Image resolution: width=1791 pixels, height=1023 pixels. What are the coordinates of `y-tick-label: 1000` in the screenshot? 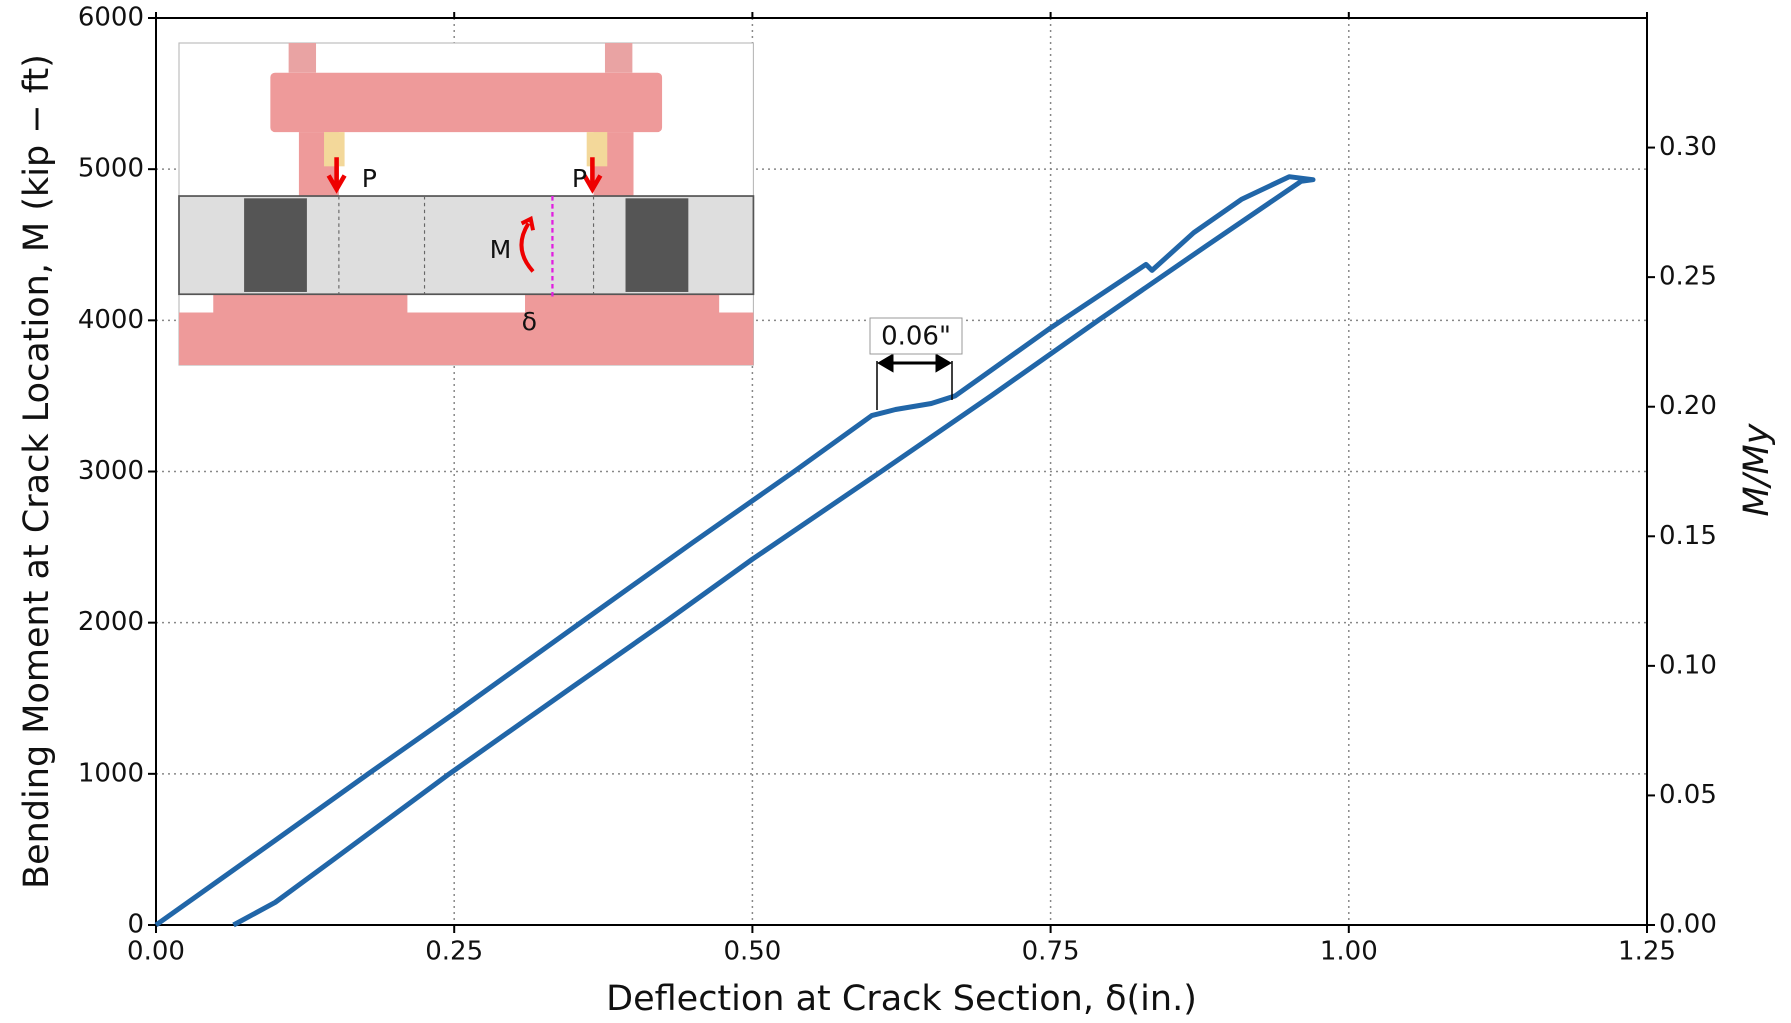 It's located at (111, 773).